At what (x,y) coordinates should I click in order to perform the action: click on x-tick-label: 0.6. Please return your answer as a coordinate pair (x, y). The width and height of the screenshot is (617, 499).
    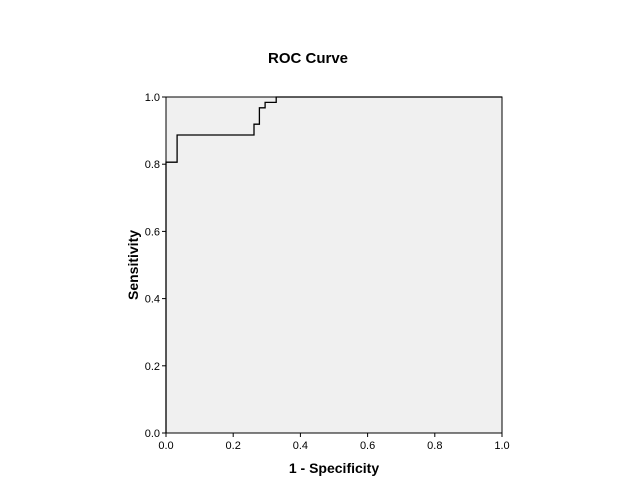
    Looking at the image, I should click on (367, 446).